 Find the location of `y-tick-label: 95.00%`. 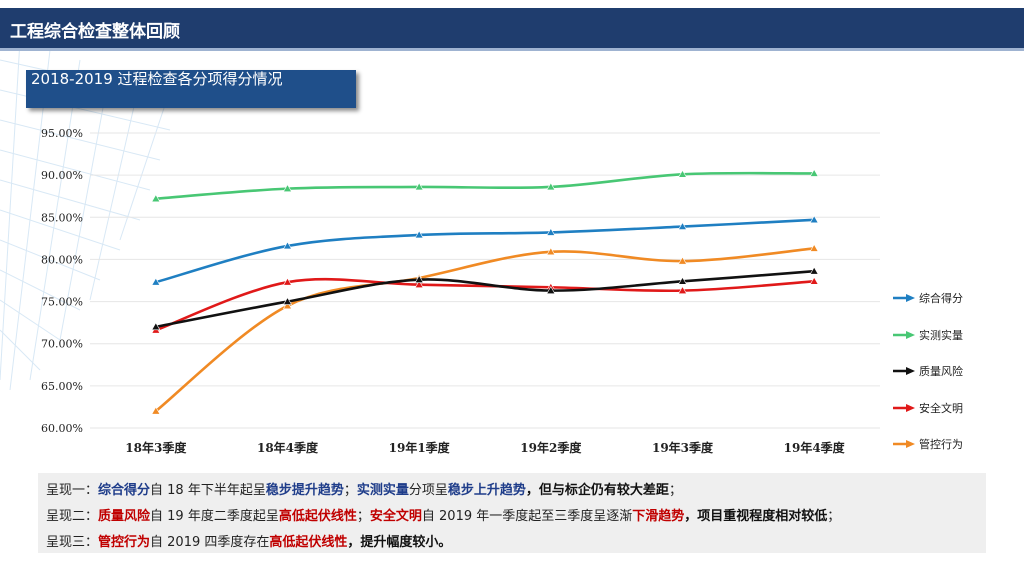

y-tick-label: 95.00% is located at coordinates (62, 133).